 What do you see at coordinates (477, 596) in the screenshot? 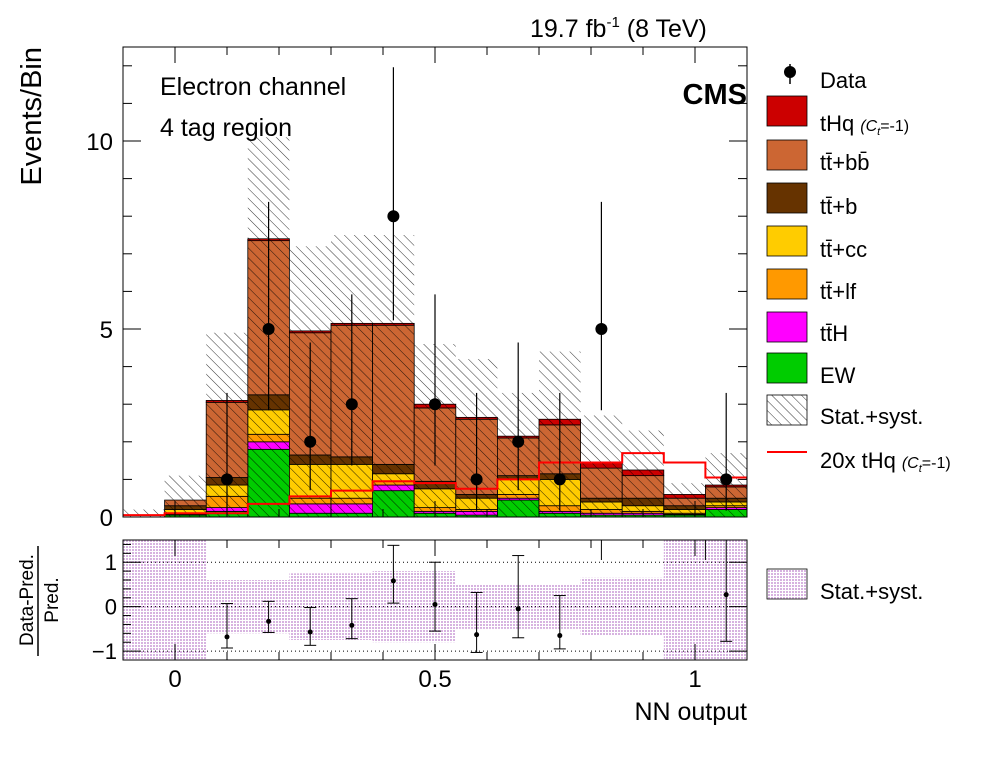
I see `ratio-points` at bounding box center [477, 596].